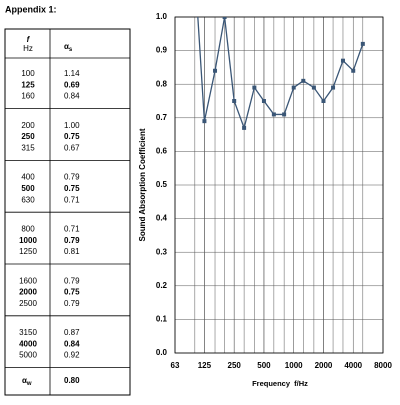  I want to click on y-tick-label: 0.7, so click(162, 117).